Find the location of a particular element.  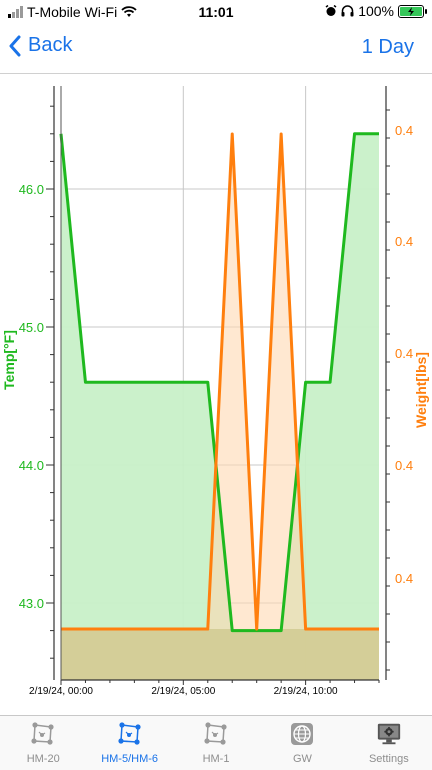

settings-monitor-icon is located at coordinates (389, 734).